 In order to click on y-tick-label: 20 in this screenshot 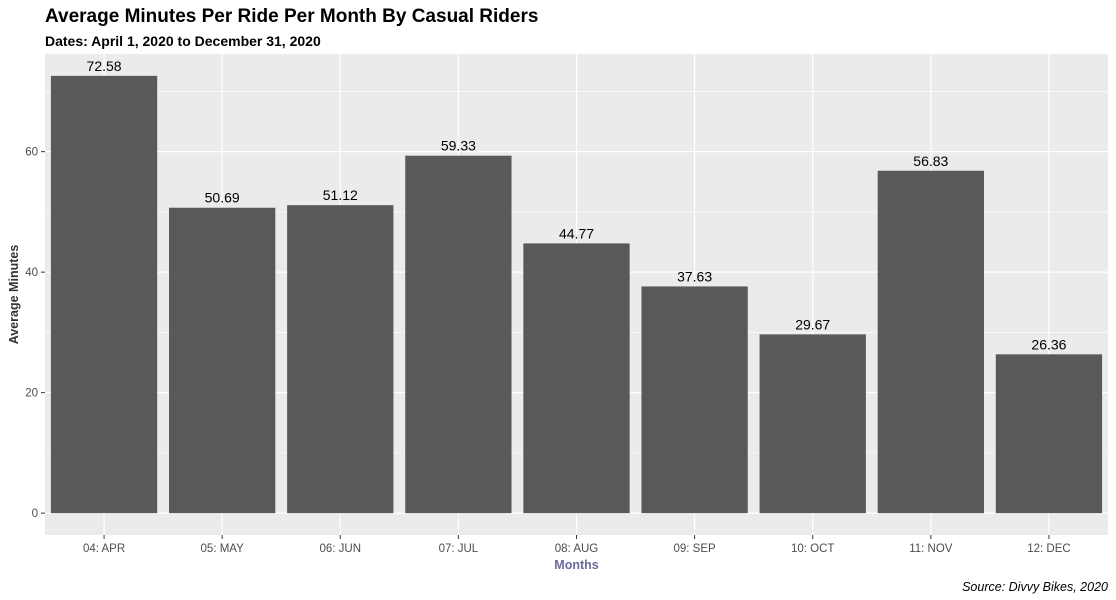, I will do `click(31, 394)`.